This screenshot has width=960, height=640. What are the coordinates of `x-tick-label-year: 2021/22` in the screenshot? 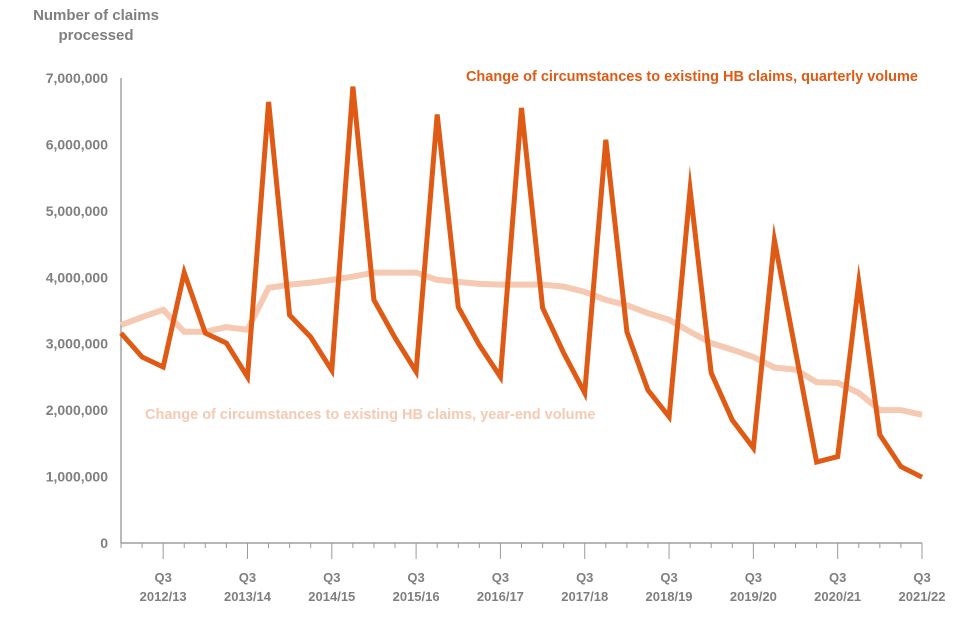 It's located at (922, 596).